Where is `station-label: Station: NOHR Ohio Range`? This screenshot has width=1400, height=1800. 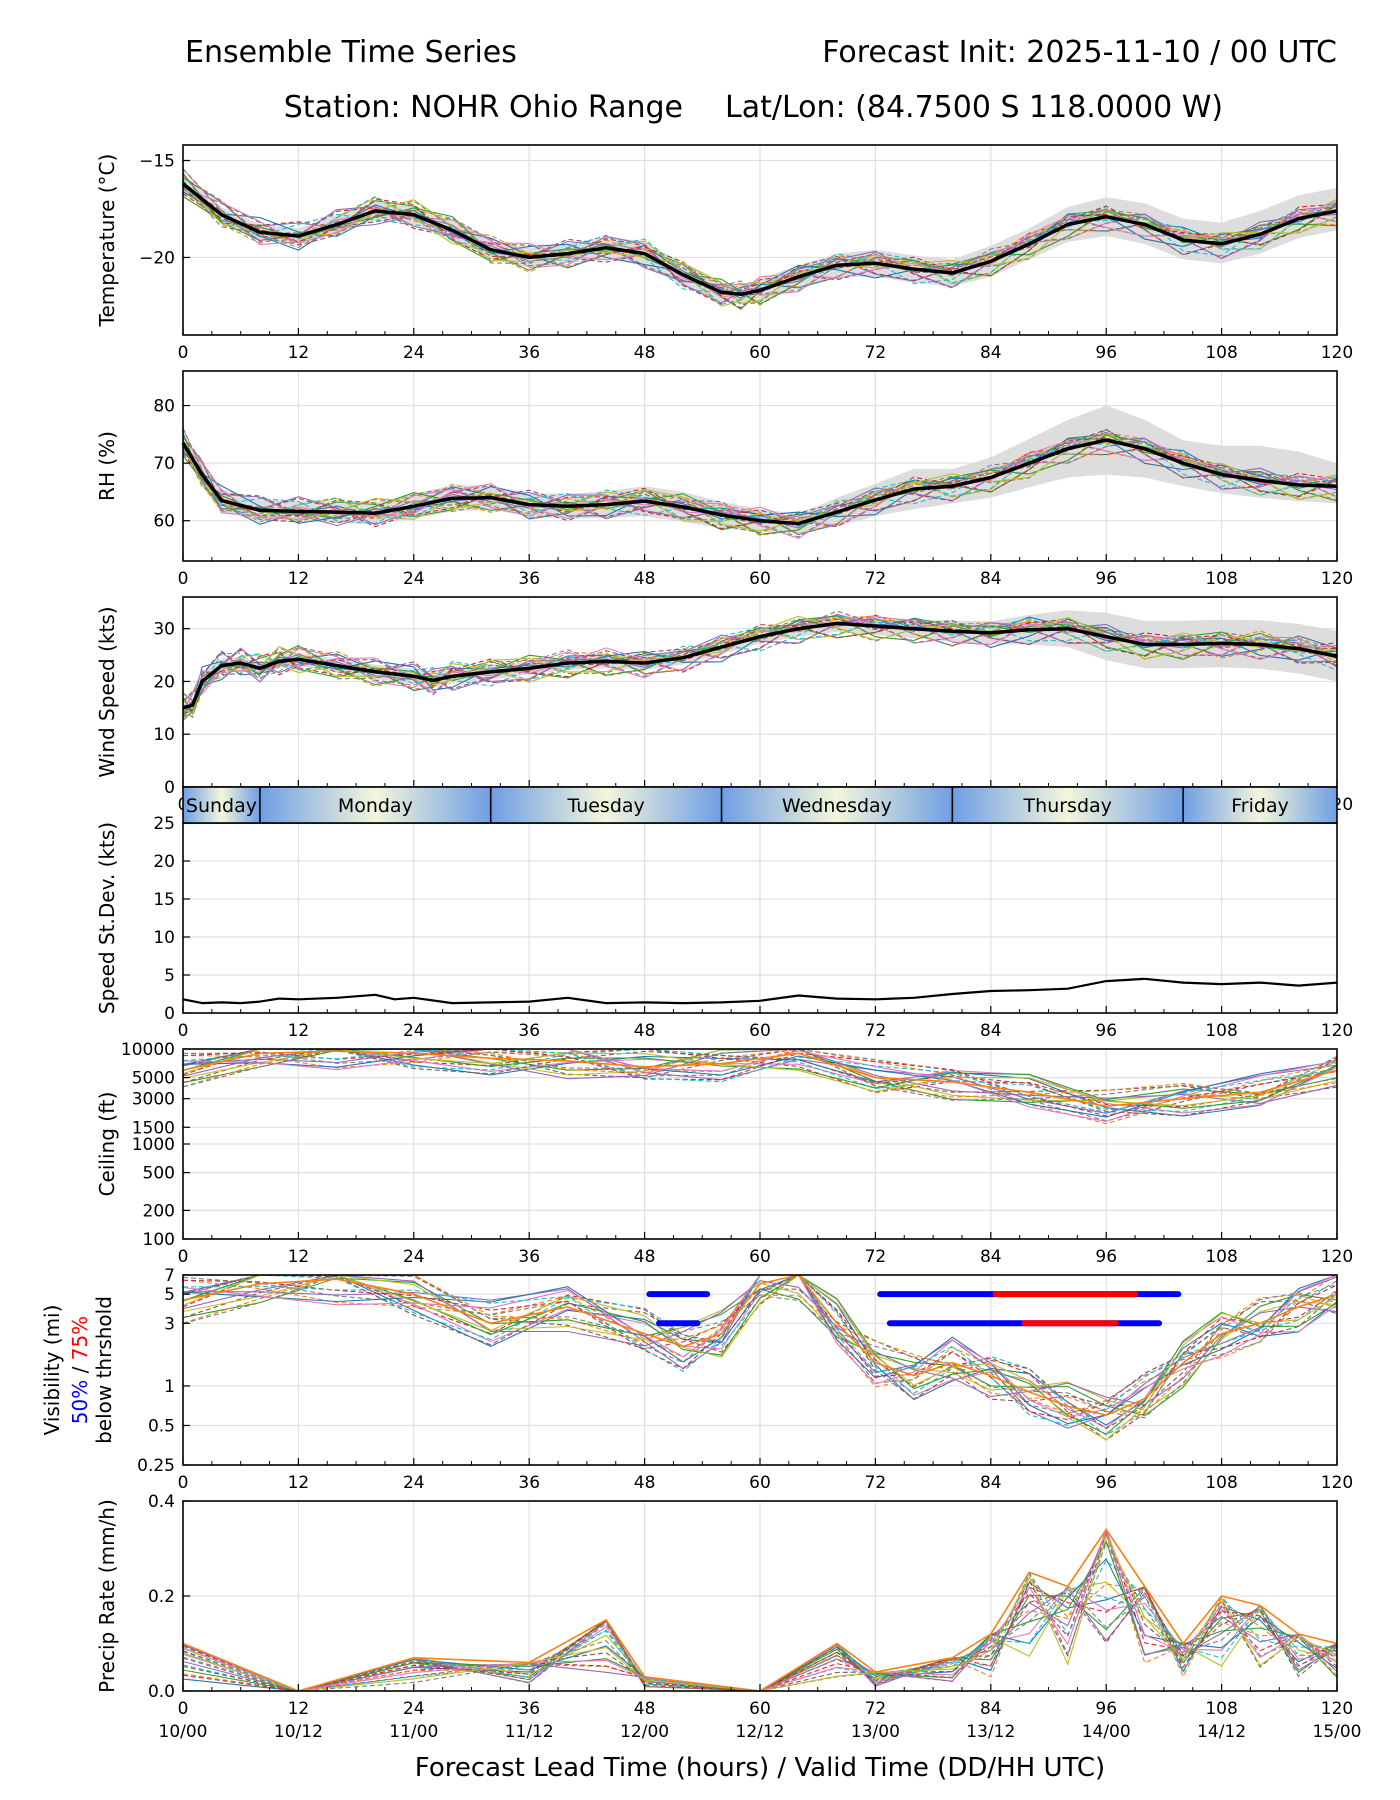
station-label: Station: NOHR Ohio Range is located at coordinates (483, 107).